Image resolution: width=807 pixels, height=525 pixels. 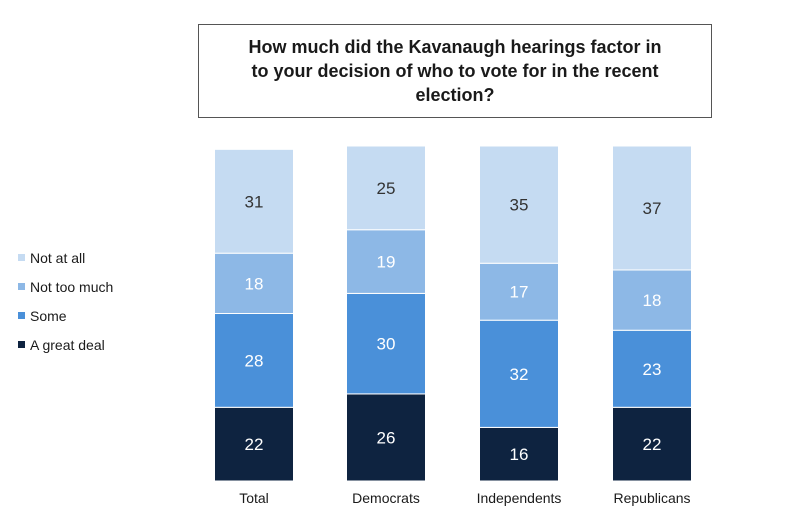 I want to click on data-label: 28, so click(x=254, y=360).